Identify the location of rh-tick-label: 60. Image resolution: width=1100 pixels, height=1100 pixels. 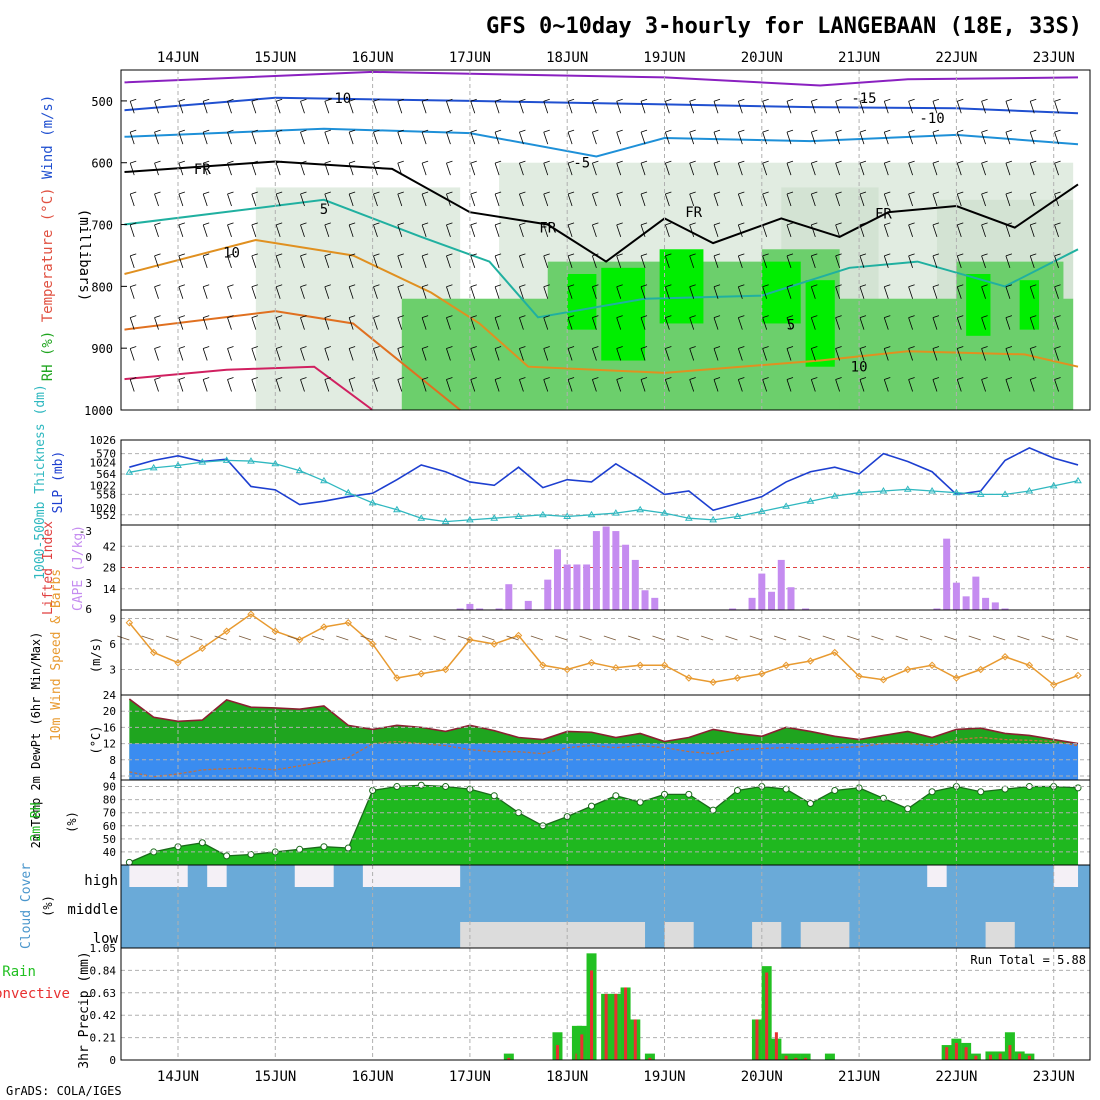
(109, 826).